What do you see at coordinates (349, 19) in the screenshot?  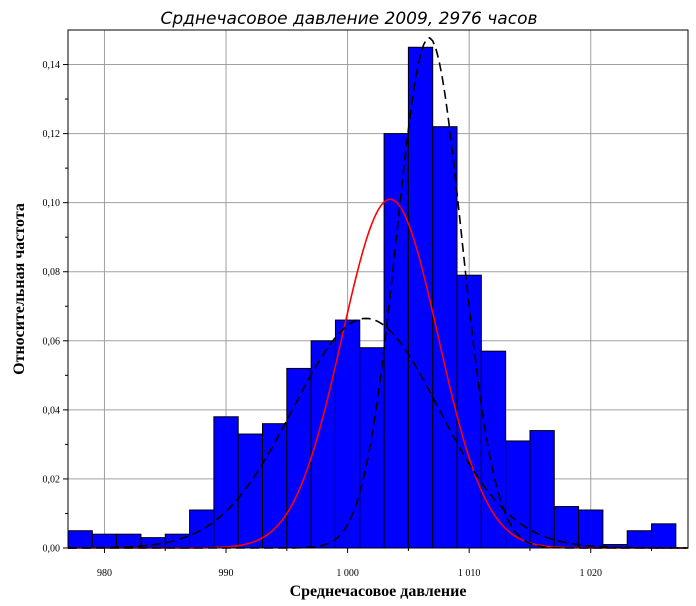 I see `chart-title: Срднечасовое давление 2009, 2976 часов` at bounding box center [349, 19].